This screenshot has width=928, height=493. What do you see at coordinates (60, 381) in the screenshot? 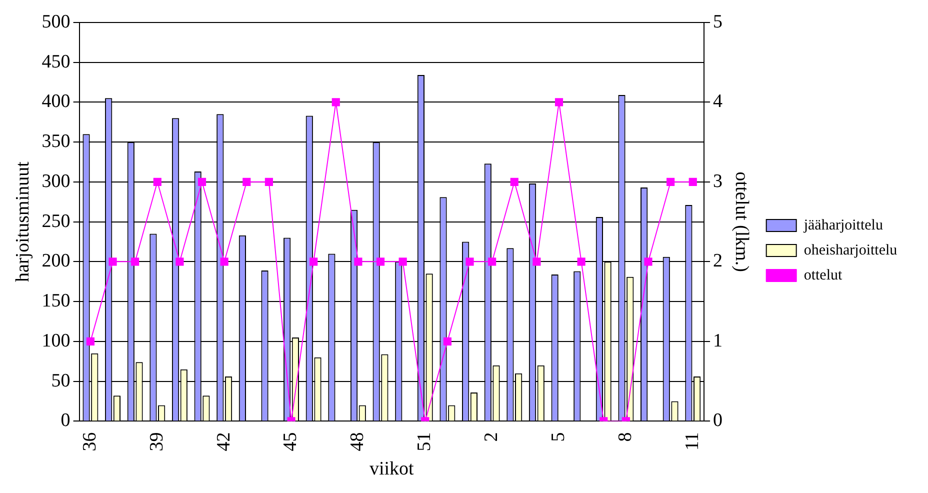
I see `y-tick-label: 50` at bounding box center [60, 381].